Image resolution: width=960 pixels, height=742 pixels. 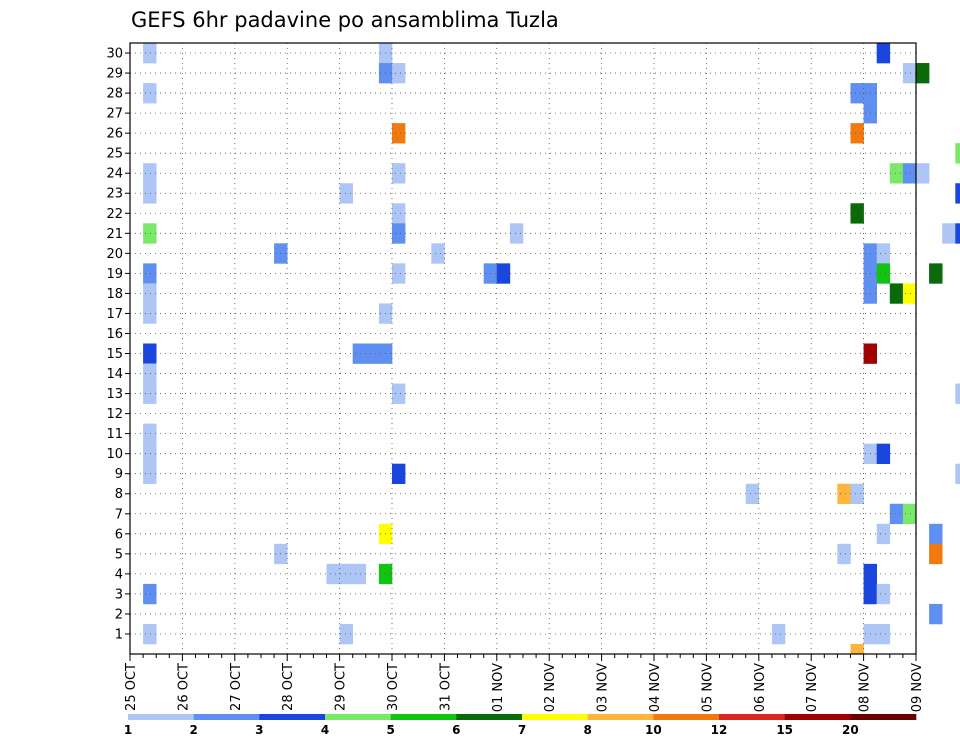 What do you see at coordinates (114, 74) in the screenshot?
I see `y-tick-label: 29` at bounding box center [114, 74].